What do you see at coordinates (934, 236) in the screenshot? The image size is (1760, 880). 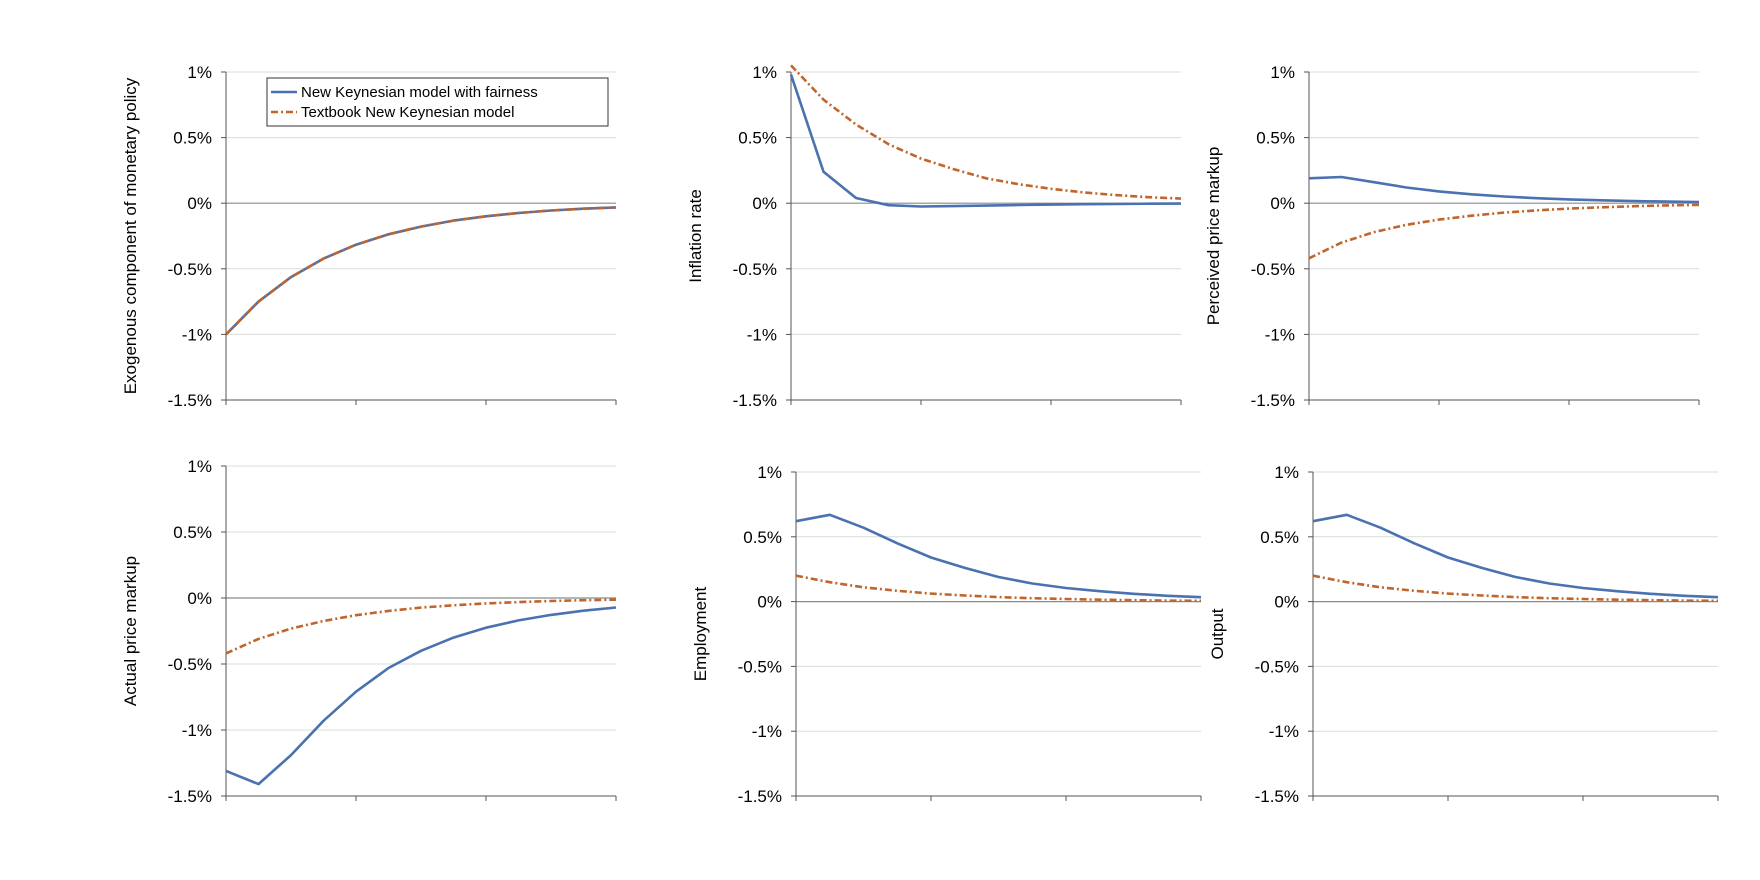 I see `chart-panel-2: 1% 0.5% 0% -0.5% -1% -1.5% Inflation rate` at bounding box center [934, 236].